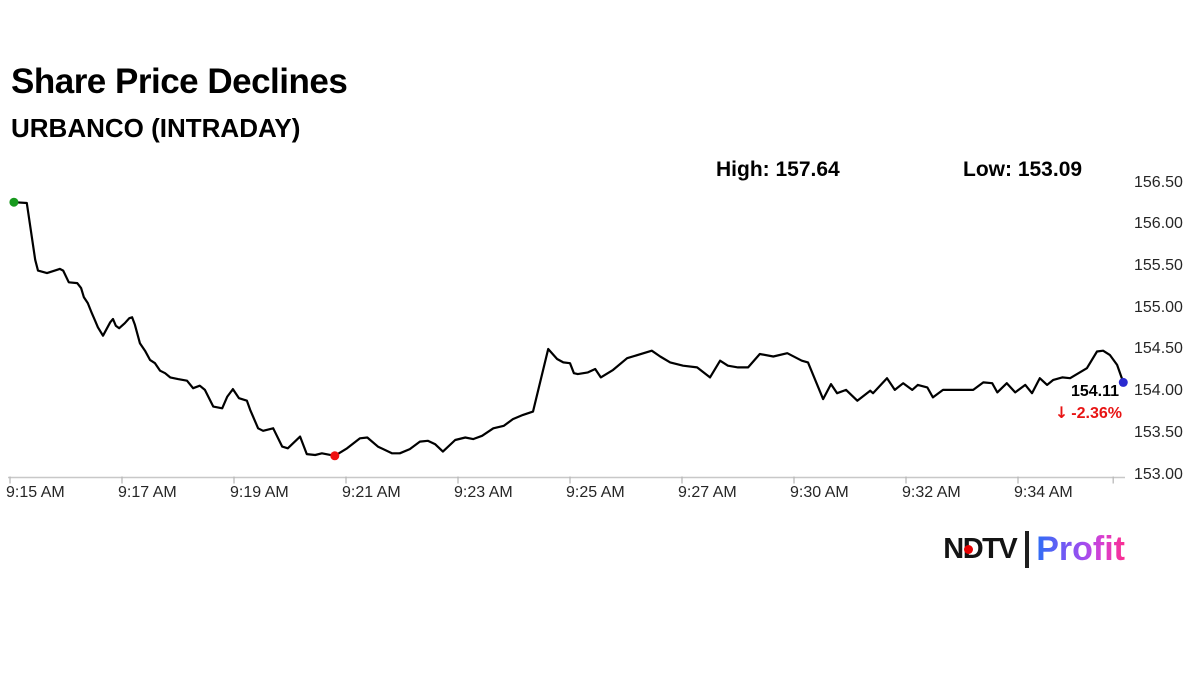  Describe the element at coordinates (968, 549) in the screenshot. I see `ndtv-red-dot-icon` at that location.